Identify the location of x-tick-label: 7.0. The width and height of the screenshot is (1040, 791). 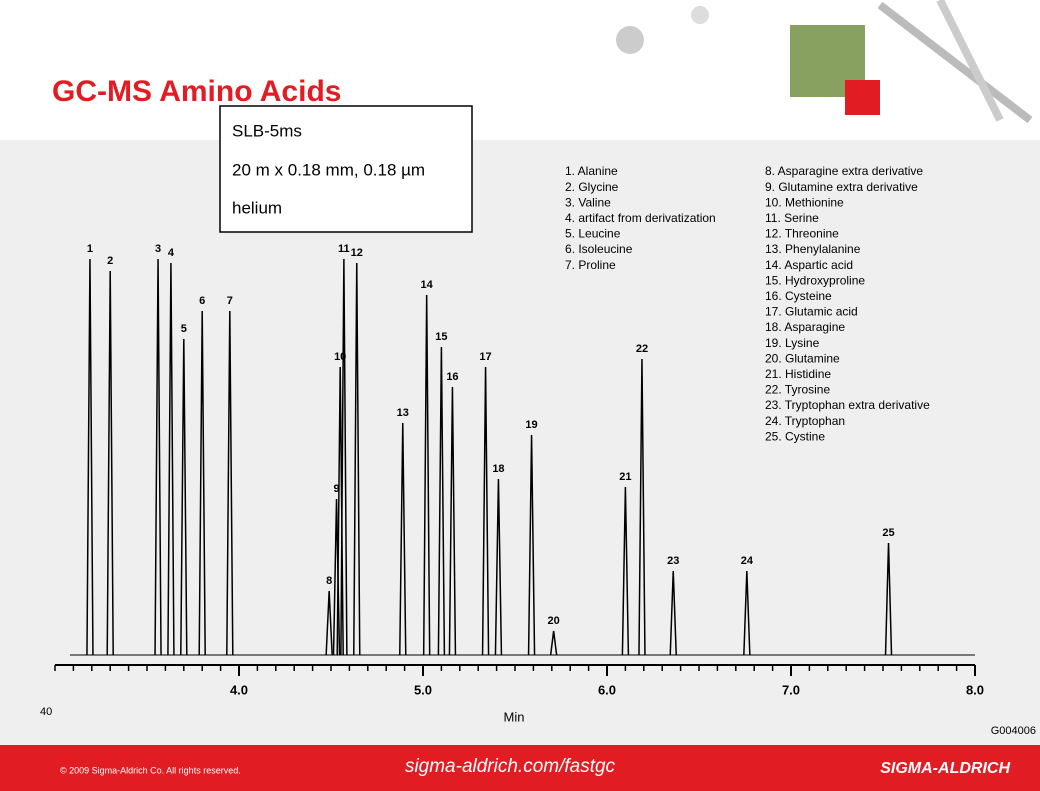
(791, 689).